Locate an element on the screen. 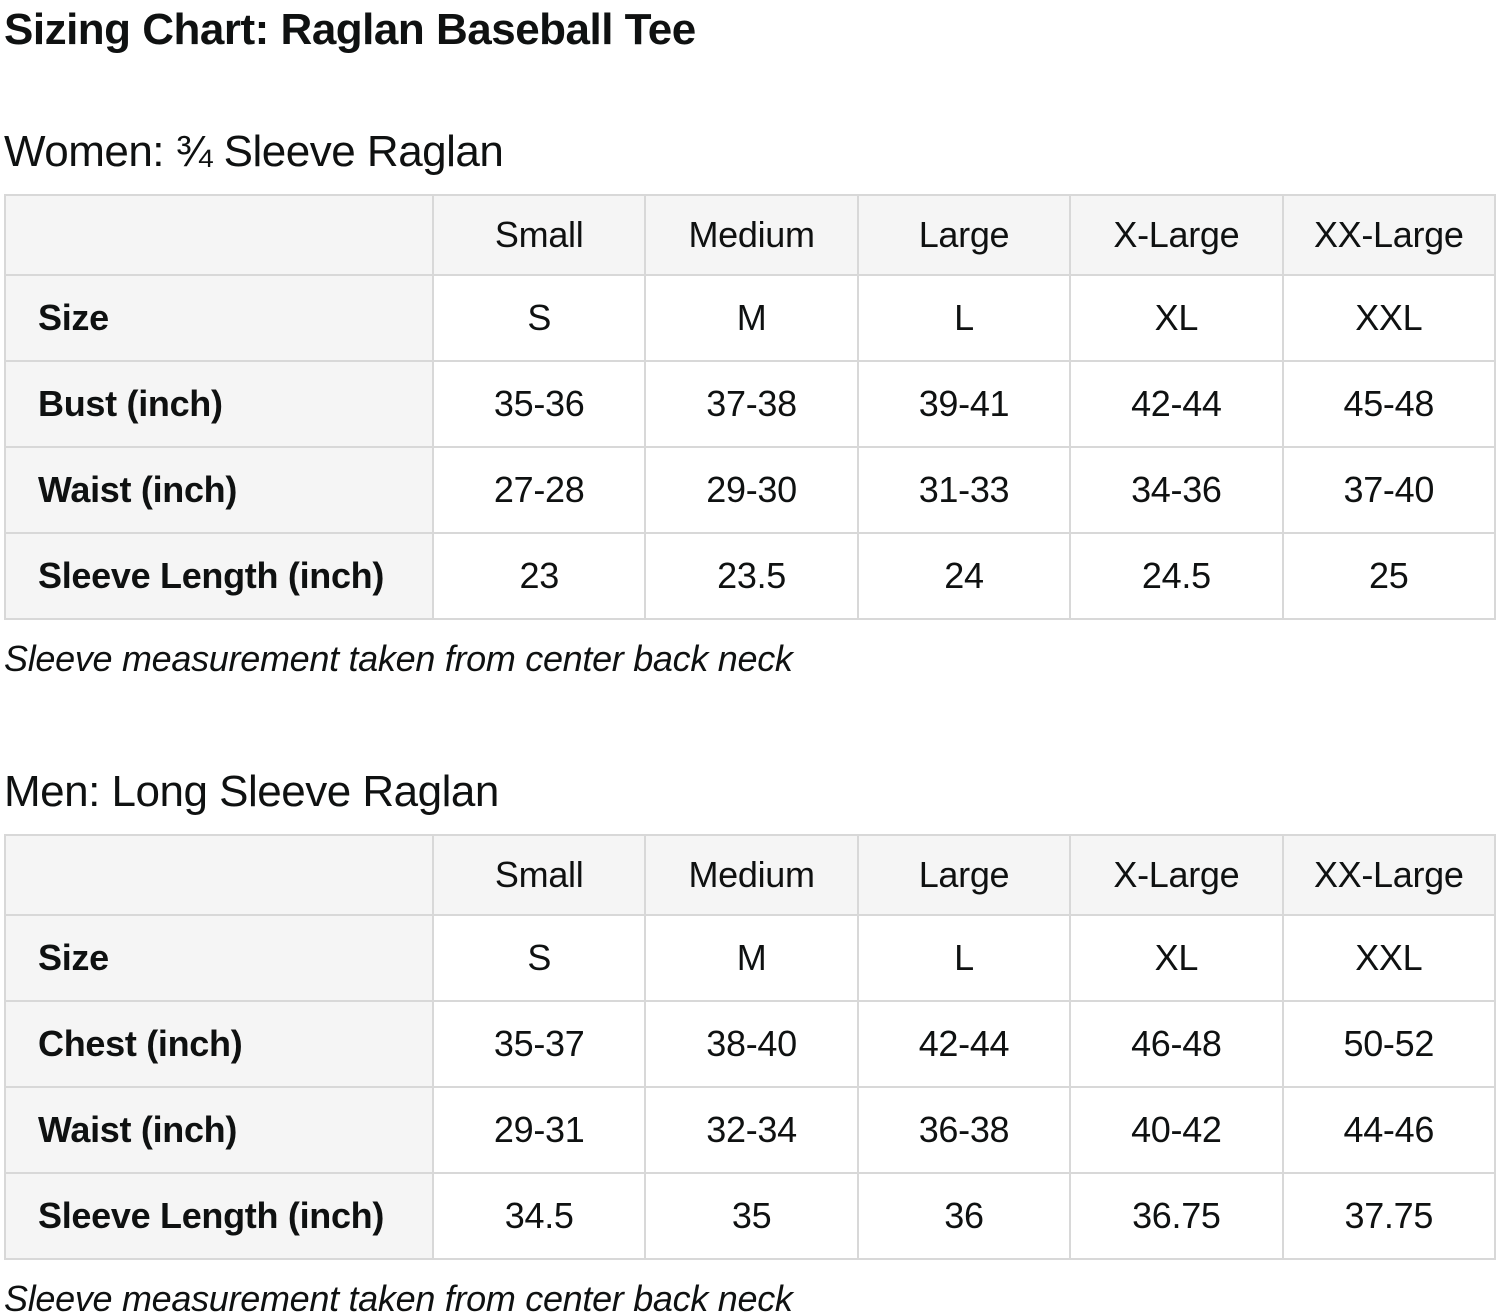  measurement-cell: 40-42 is located at coordinates (1176, 1130).